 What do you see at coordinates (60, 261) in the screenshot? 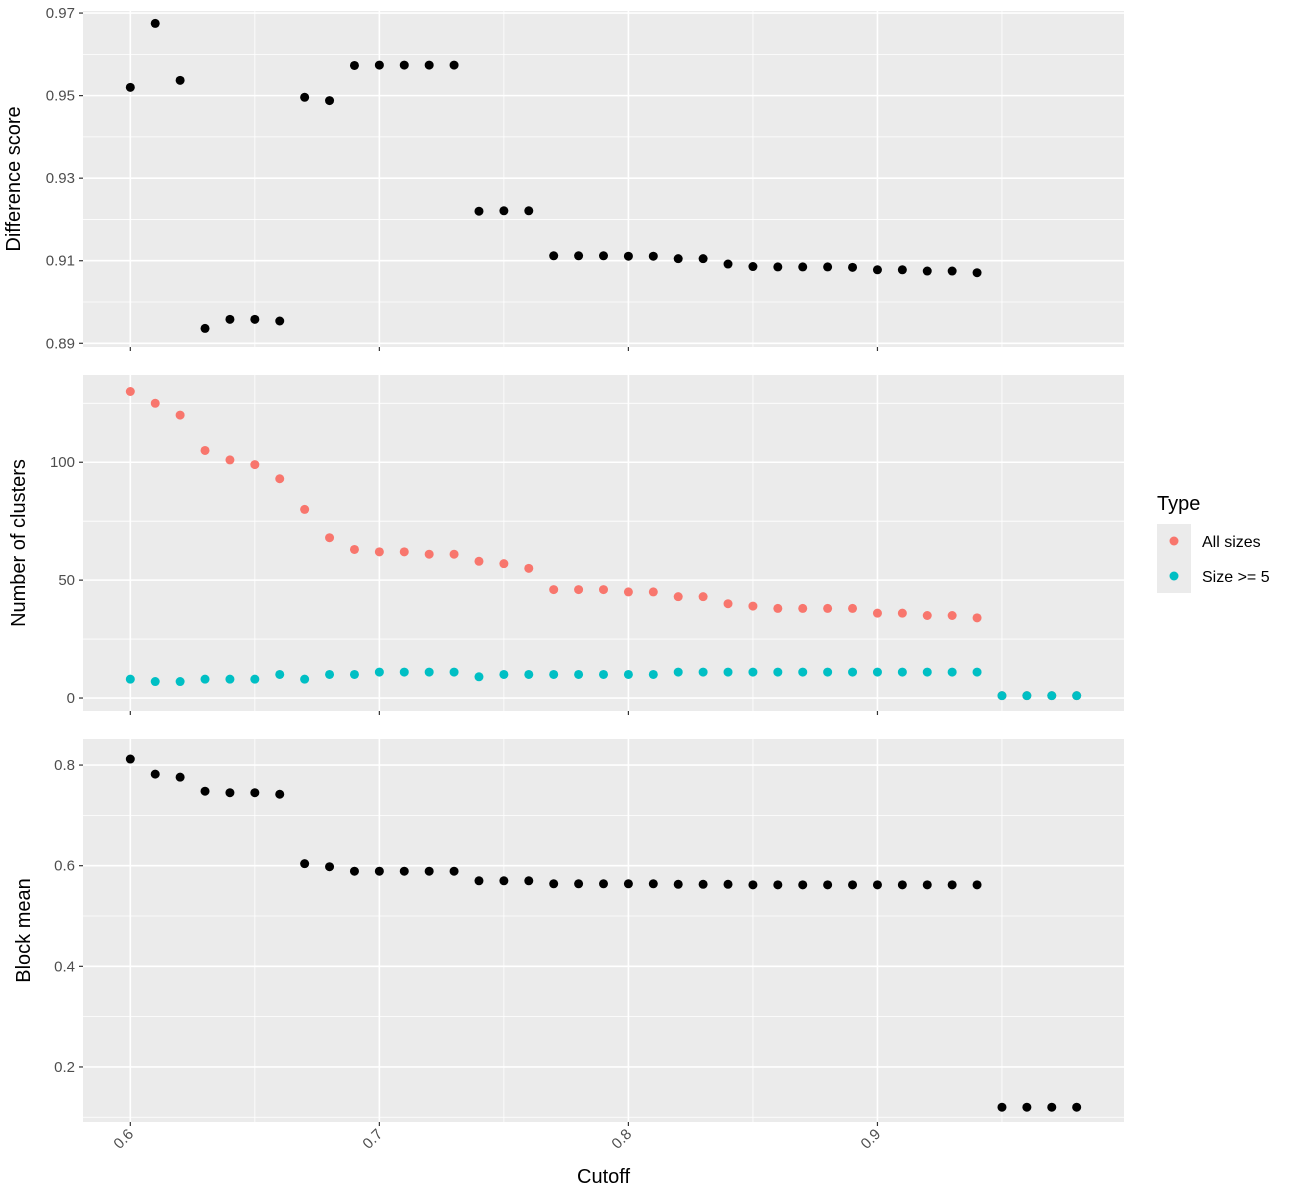
I see `y-tick-label: 0.91` at bounding box center [60, 261].